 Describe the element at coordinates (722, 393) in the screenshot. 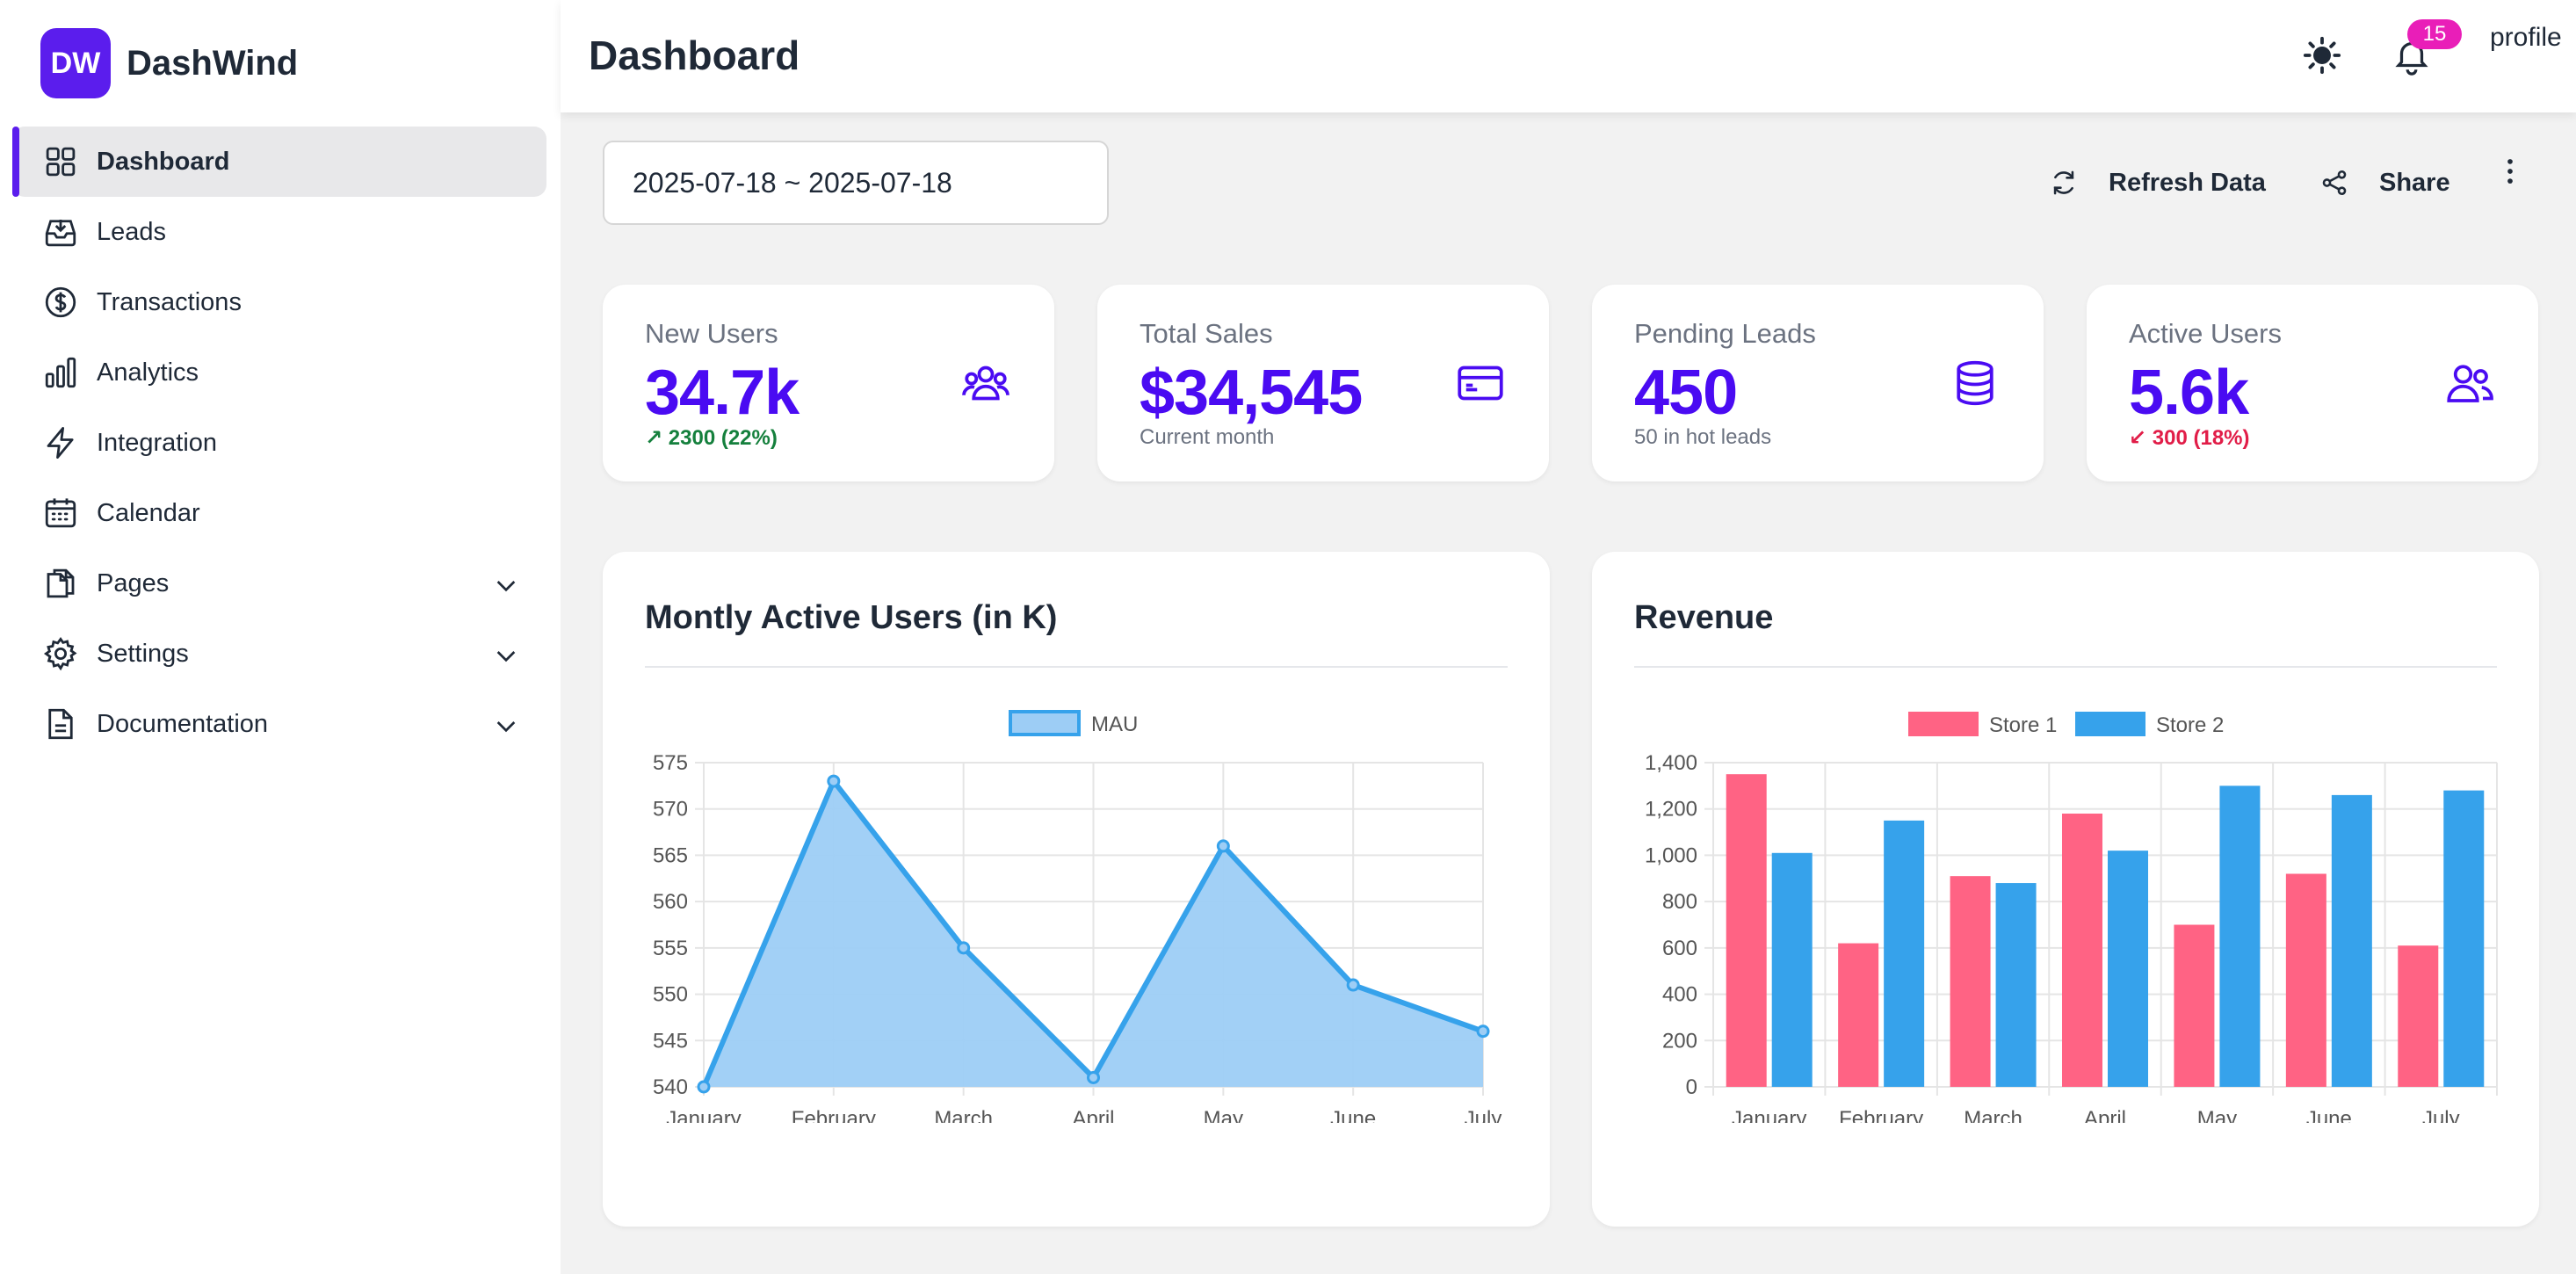

I see `stat-value: 34.7k` at that location.